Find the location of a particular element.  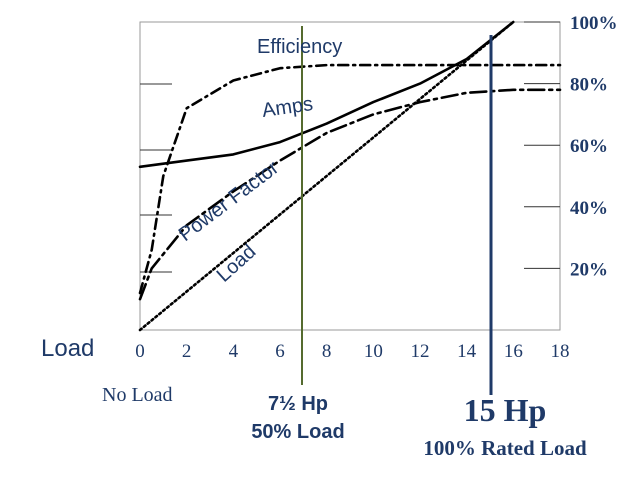

reference-label-50pct-load: 50% Load is located at coordinates (297, 432).